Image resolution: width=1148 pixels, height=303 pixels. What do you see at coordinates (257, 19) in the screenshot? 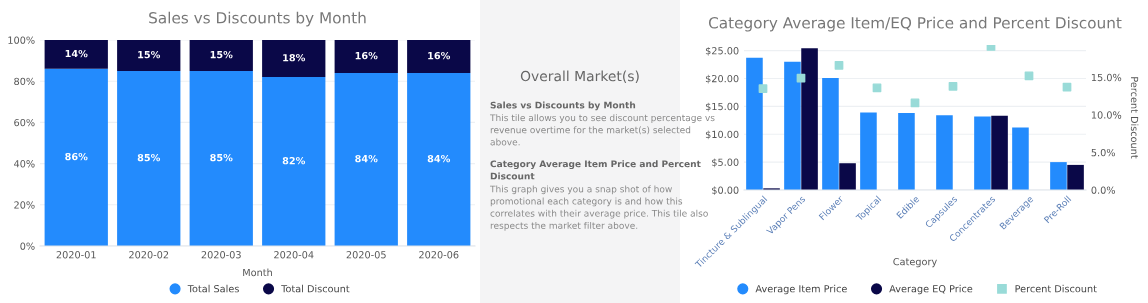
I see `chart-title: Sales vs Discounts by Month` at bounding box center [257, 19].